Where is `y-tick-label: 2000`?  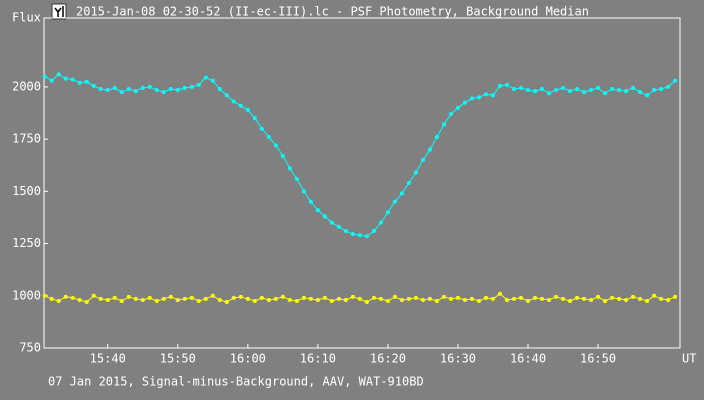
y-tick-label: 2000 is located at coordinates (26, 86).